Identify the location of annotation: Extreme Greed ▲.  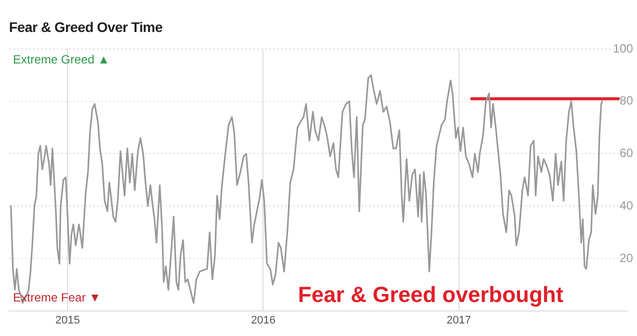
(61, 59).